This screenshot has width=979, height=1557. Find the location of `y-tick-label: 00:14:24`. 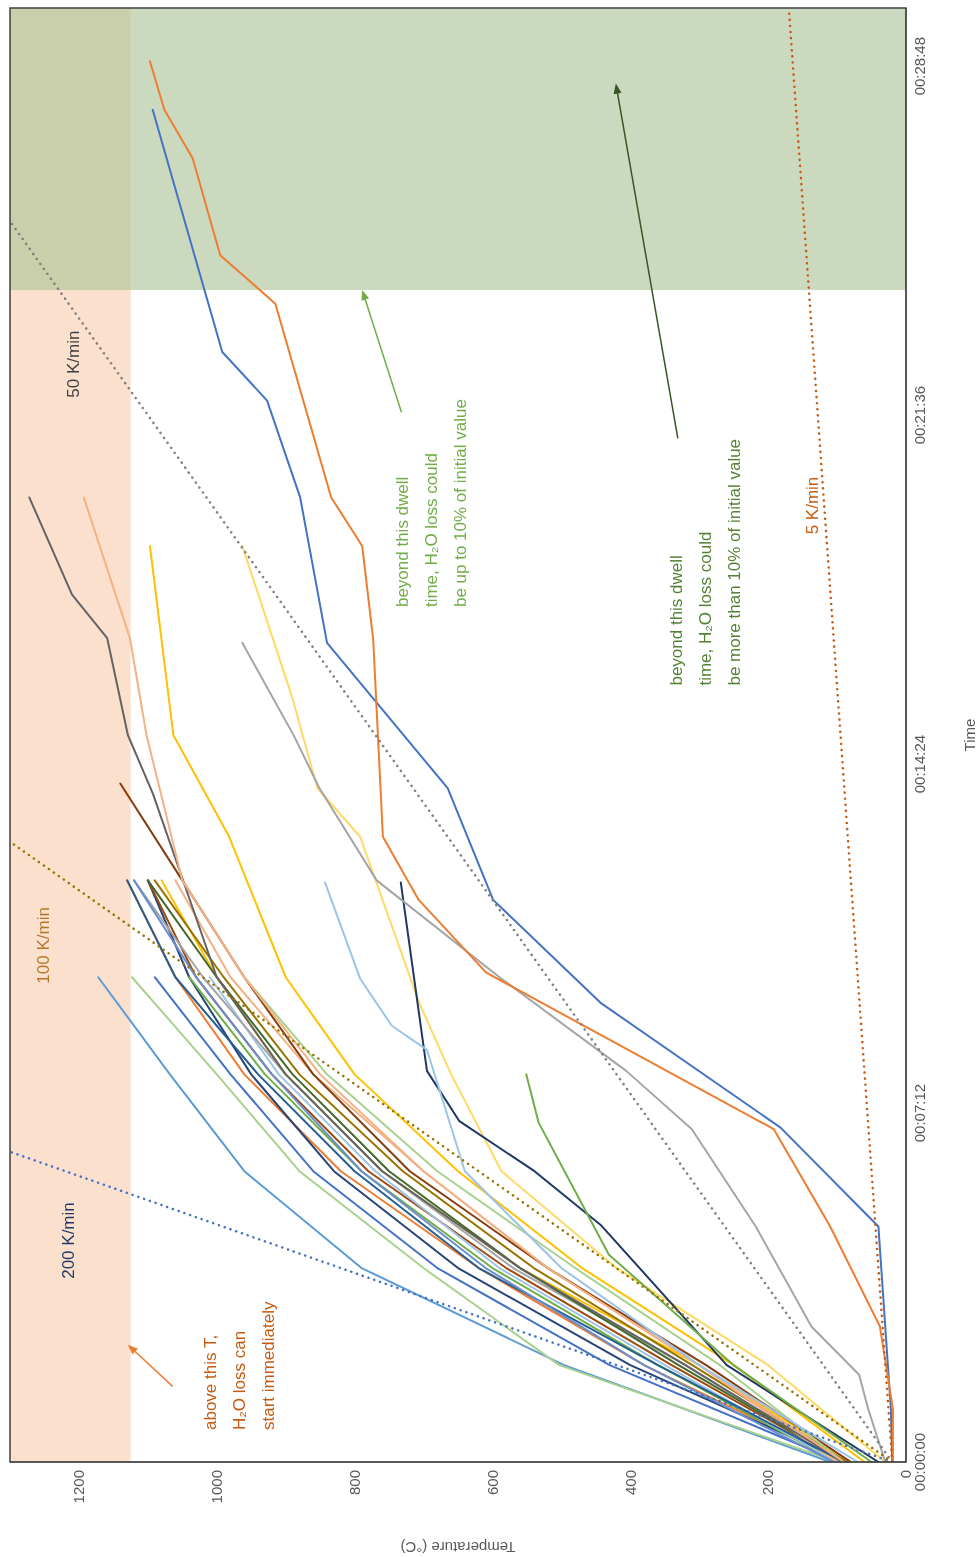

y-tick-label: 00:14:24 is located at coordinates (919, 764).